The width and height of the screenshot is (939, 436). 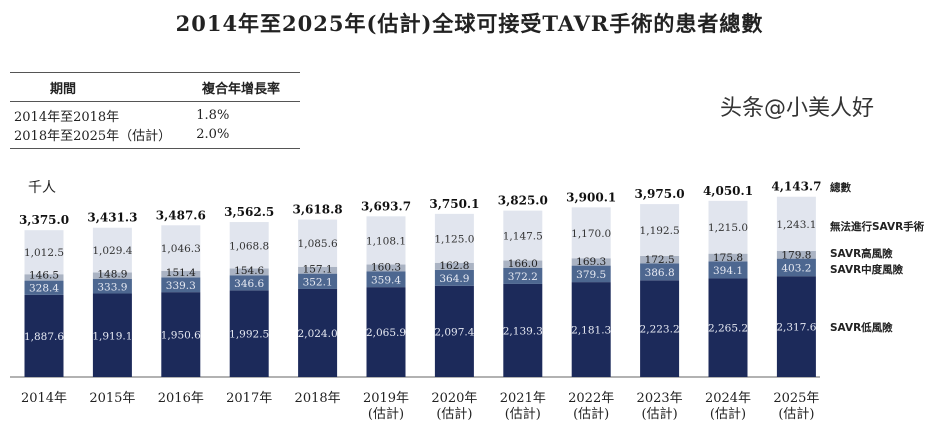 I want to click on cagr-cell: 2.0%, so click(x=213, y=134).